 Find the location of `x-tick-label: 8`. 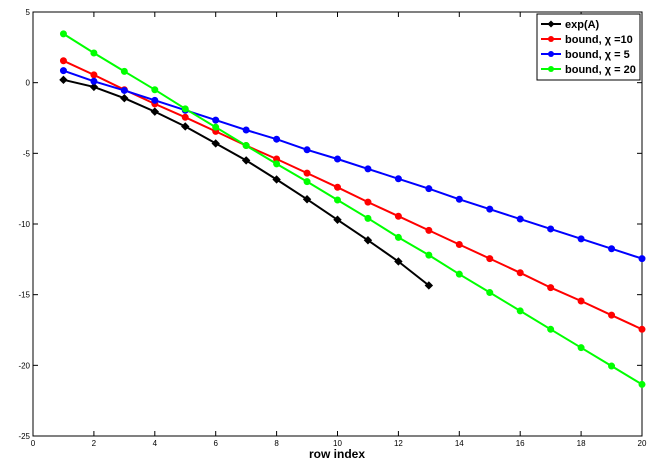

x-tick-label: 8 is located at coordinates (276, 443).